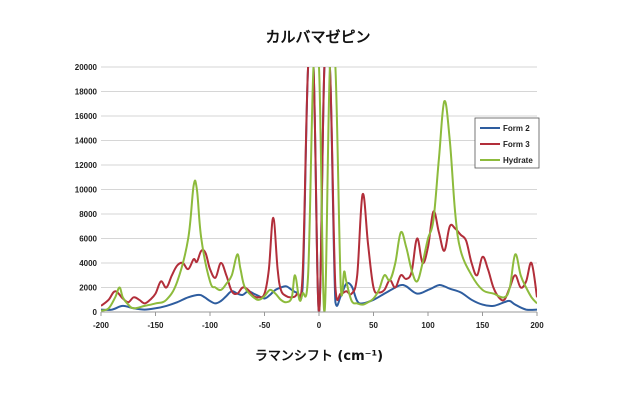 The height and width of the screenshot is (400, 617). I want to click on legend: Form 2 Form 3 Hydrate, so click(507, 143).